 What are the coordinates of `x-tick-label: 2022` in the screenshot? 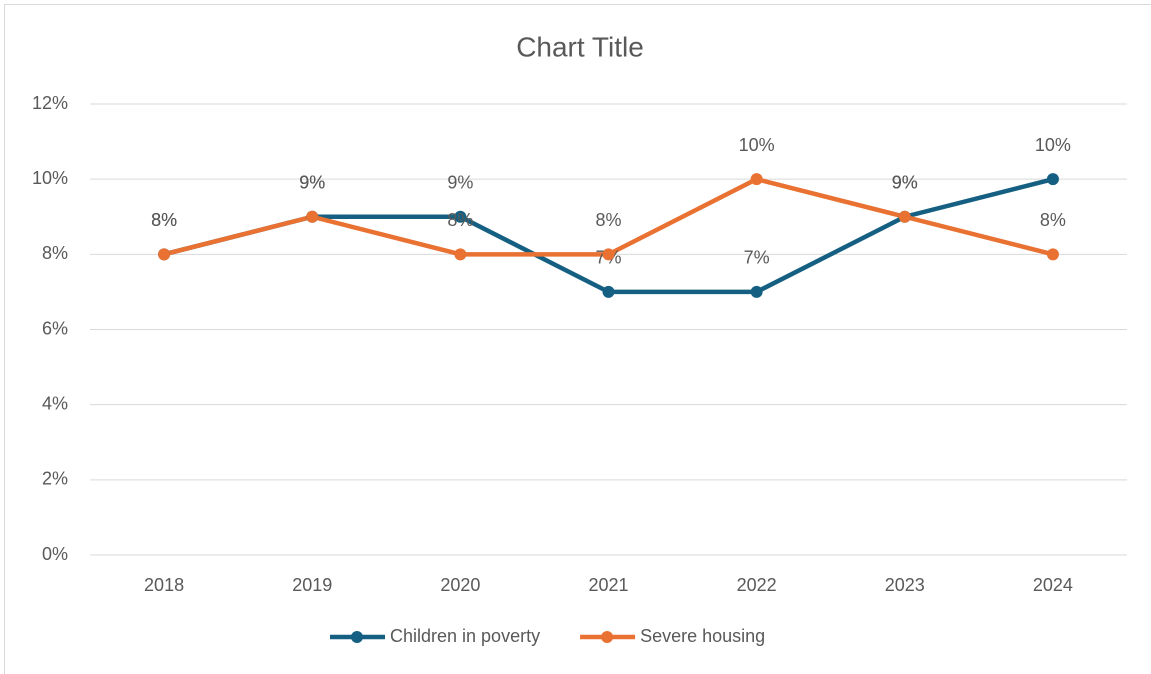 It's located at (757, 585).